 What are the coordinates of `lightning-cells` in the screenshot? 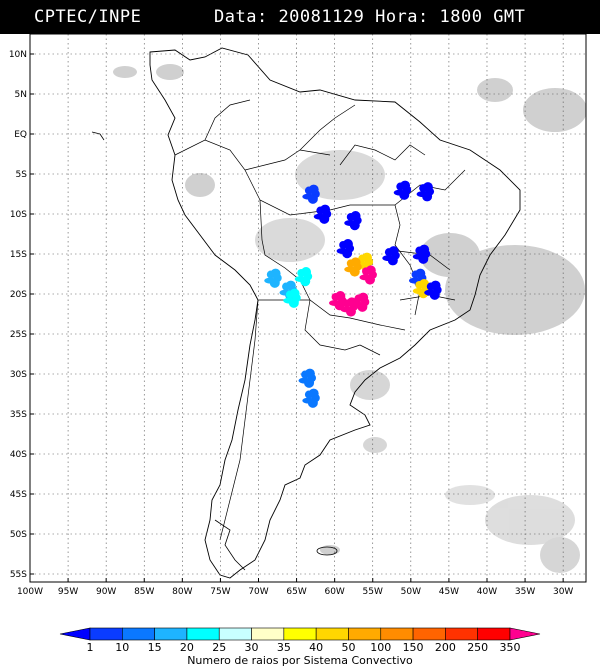 It's located at (353, 294).